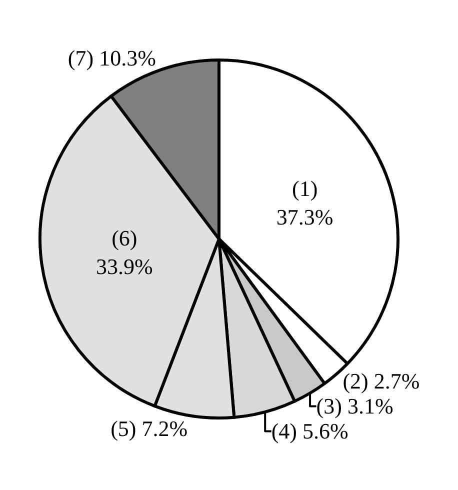 The height and width of the screenshot is (490, 458). I want to click on slice-label: (6), so click(125, 237).